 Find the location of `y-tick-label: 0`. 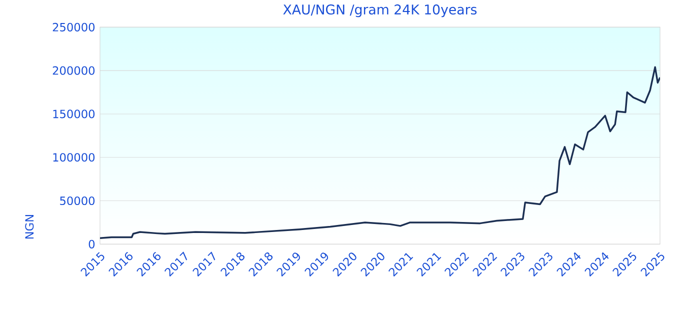

y-tick-label: 0 is located at coordinates (91, 244).